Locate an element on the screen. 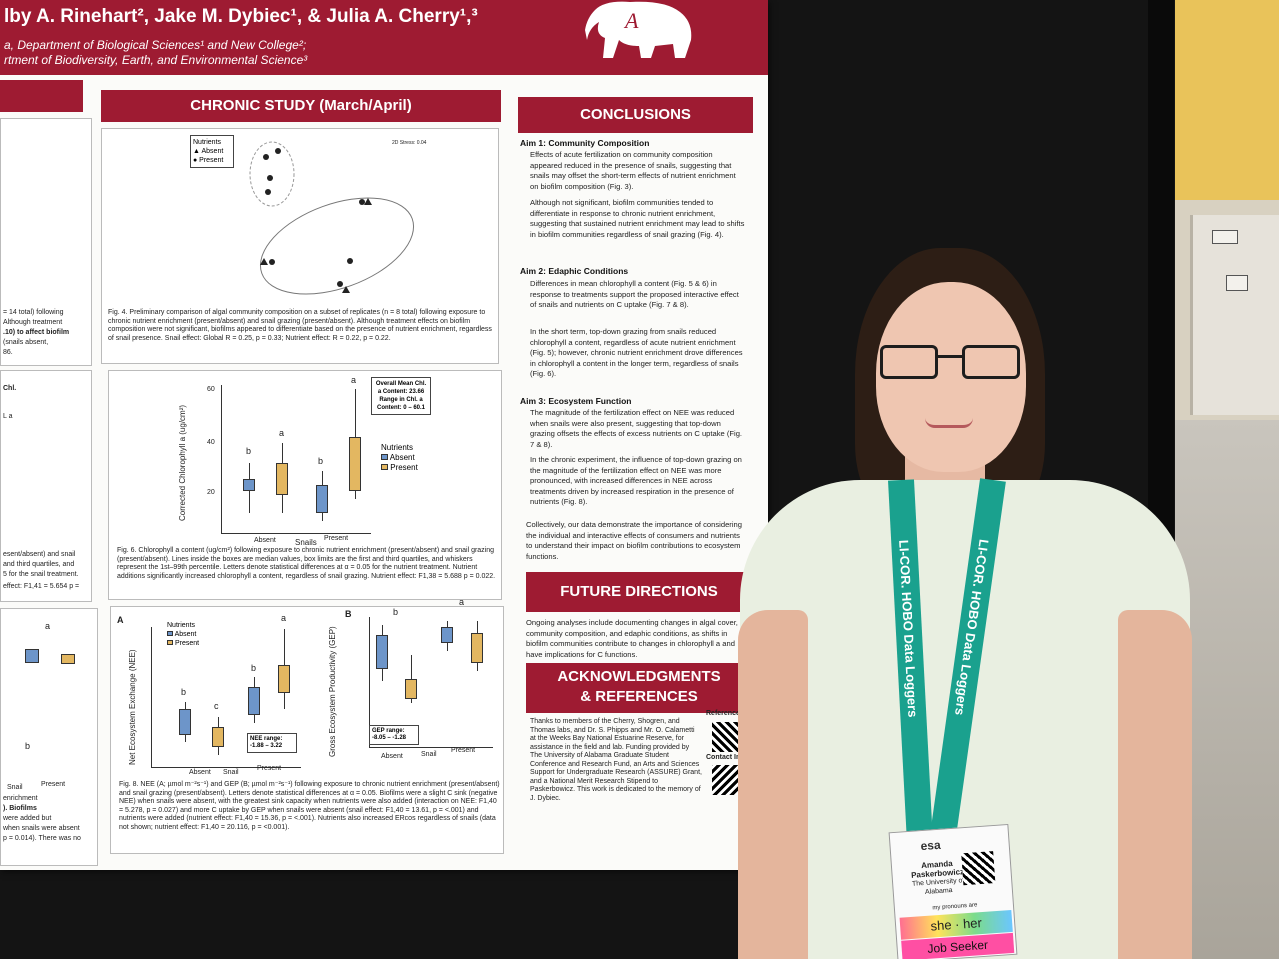 Image resolution: width=1279 pixels, height=959 pixels. left-section-header is located at coordinates (41, 96).